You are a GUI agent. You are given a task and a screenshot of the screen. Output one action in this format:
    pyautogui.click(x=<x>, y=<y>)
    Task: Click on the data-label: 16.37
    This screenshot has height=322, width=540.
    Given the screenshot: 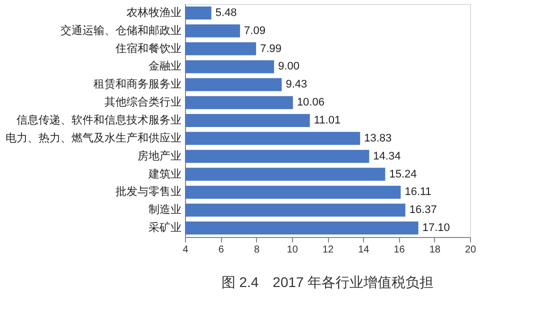 What is the action you would take?
    pyautogui.click(x=423, y=210)
    